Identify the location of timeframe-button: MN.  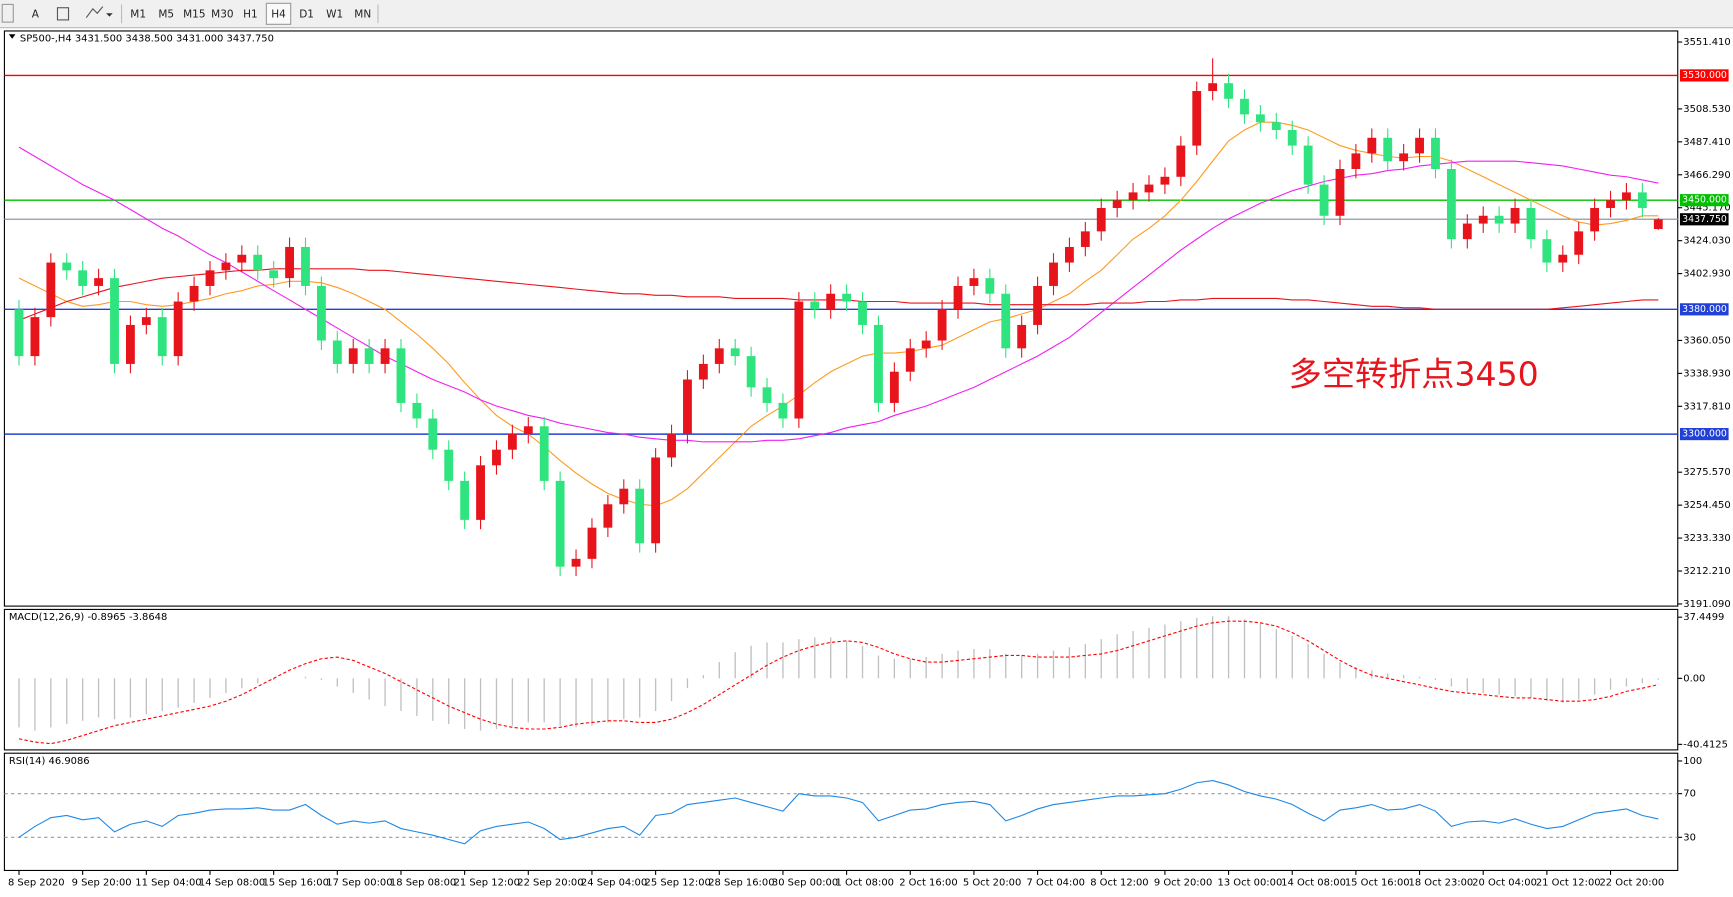
(362, 14).